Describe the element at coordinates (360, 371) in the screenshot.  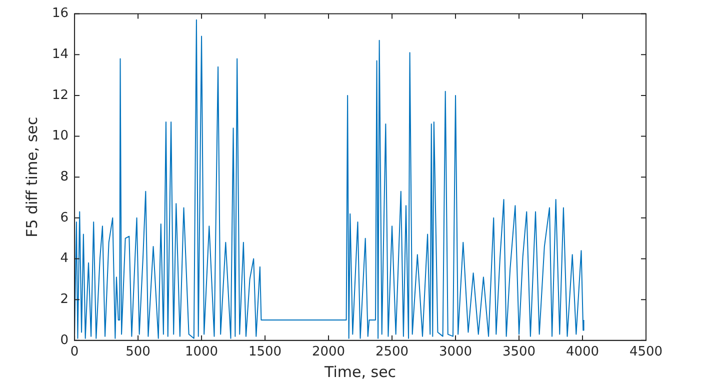
I see `x-axis-title: Time, sec` at that location.